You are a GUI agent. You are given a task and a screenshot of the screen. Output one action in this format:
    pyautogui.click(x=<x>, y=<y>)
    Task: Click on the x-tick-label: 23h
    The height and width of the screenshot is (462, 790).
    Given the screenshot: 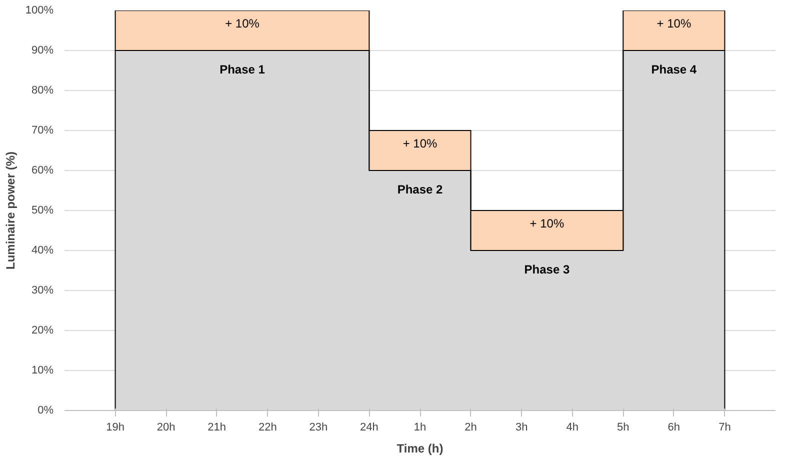 What is the action you would take?
    pyautogui.click(x=318, y=428)
    